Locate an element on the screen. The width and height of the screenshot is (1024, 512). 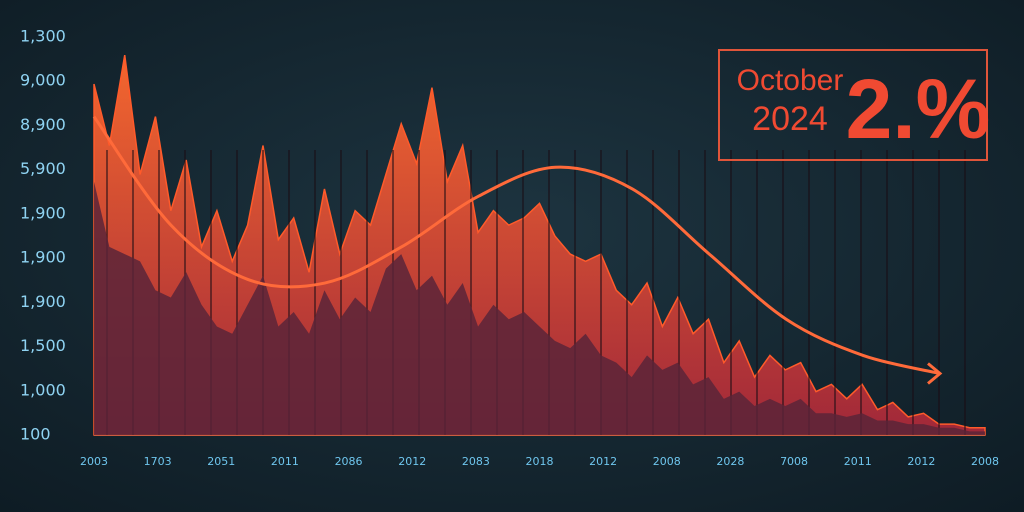
x-tick-label: 1703 is located at coordinates (158, 461).